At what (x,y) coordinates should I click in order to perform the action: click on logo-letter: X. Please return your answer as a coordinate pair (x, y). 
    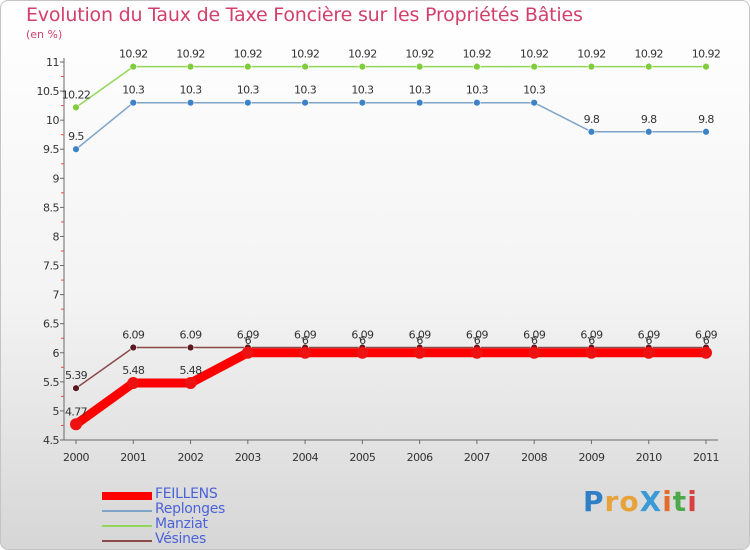
    Looking at the image, I should click on (651, 501).